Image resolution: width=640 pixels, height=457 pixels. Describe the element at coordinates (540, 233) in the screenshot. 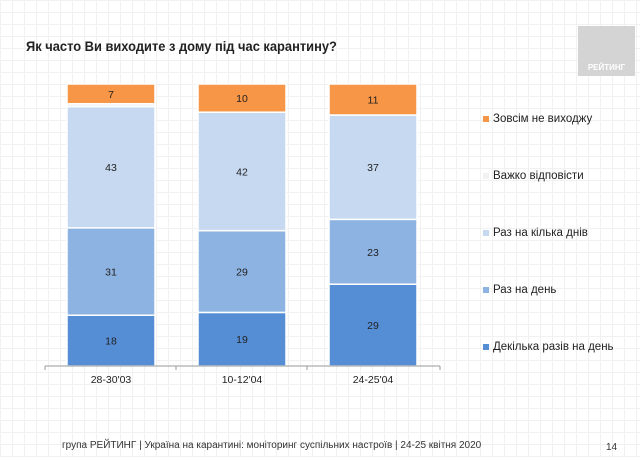

I see `legend-label: Раз на кілька днів` at that location.